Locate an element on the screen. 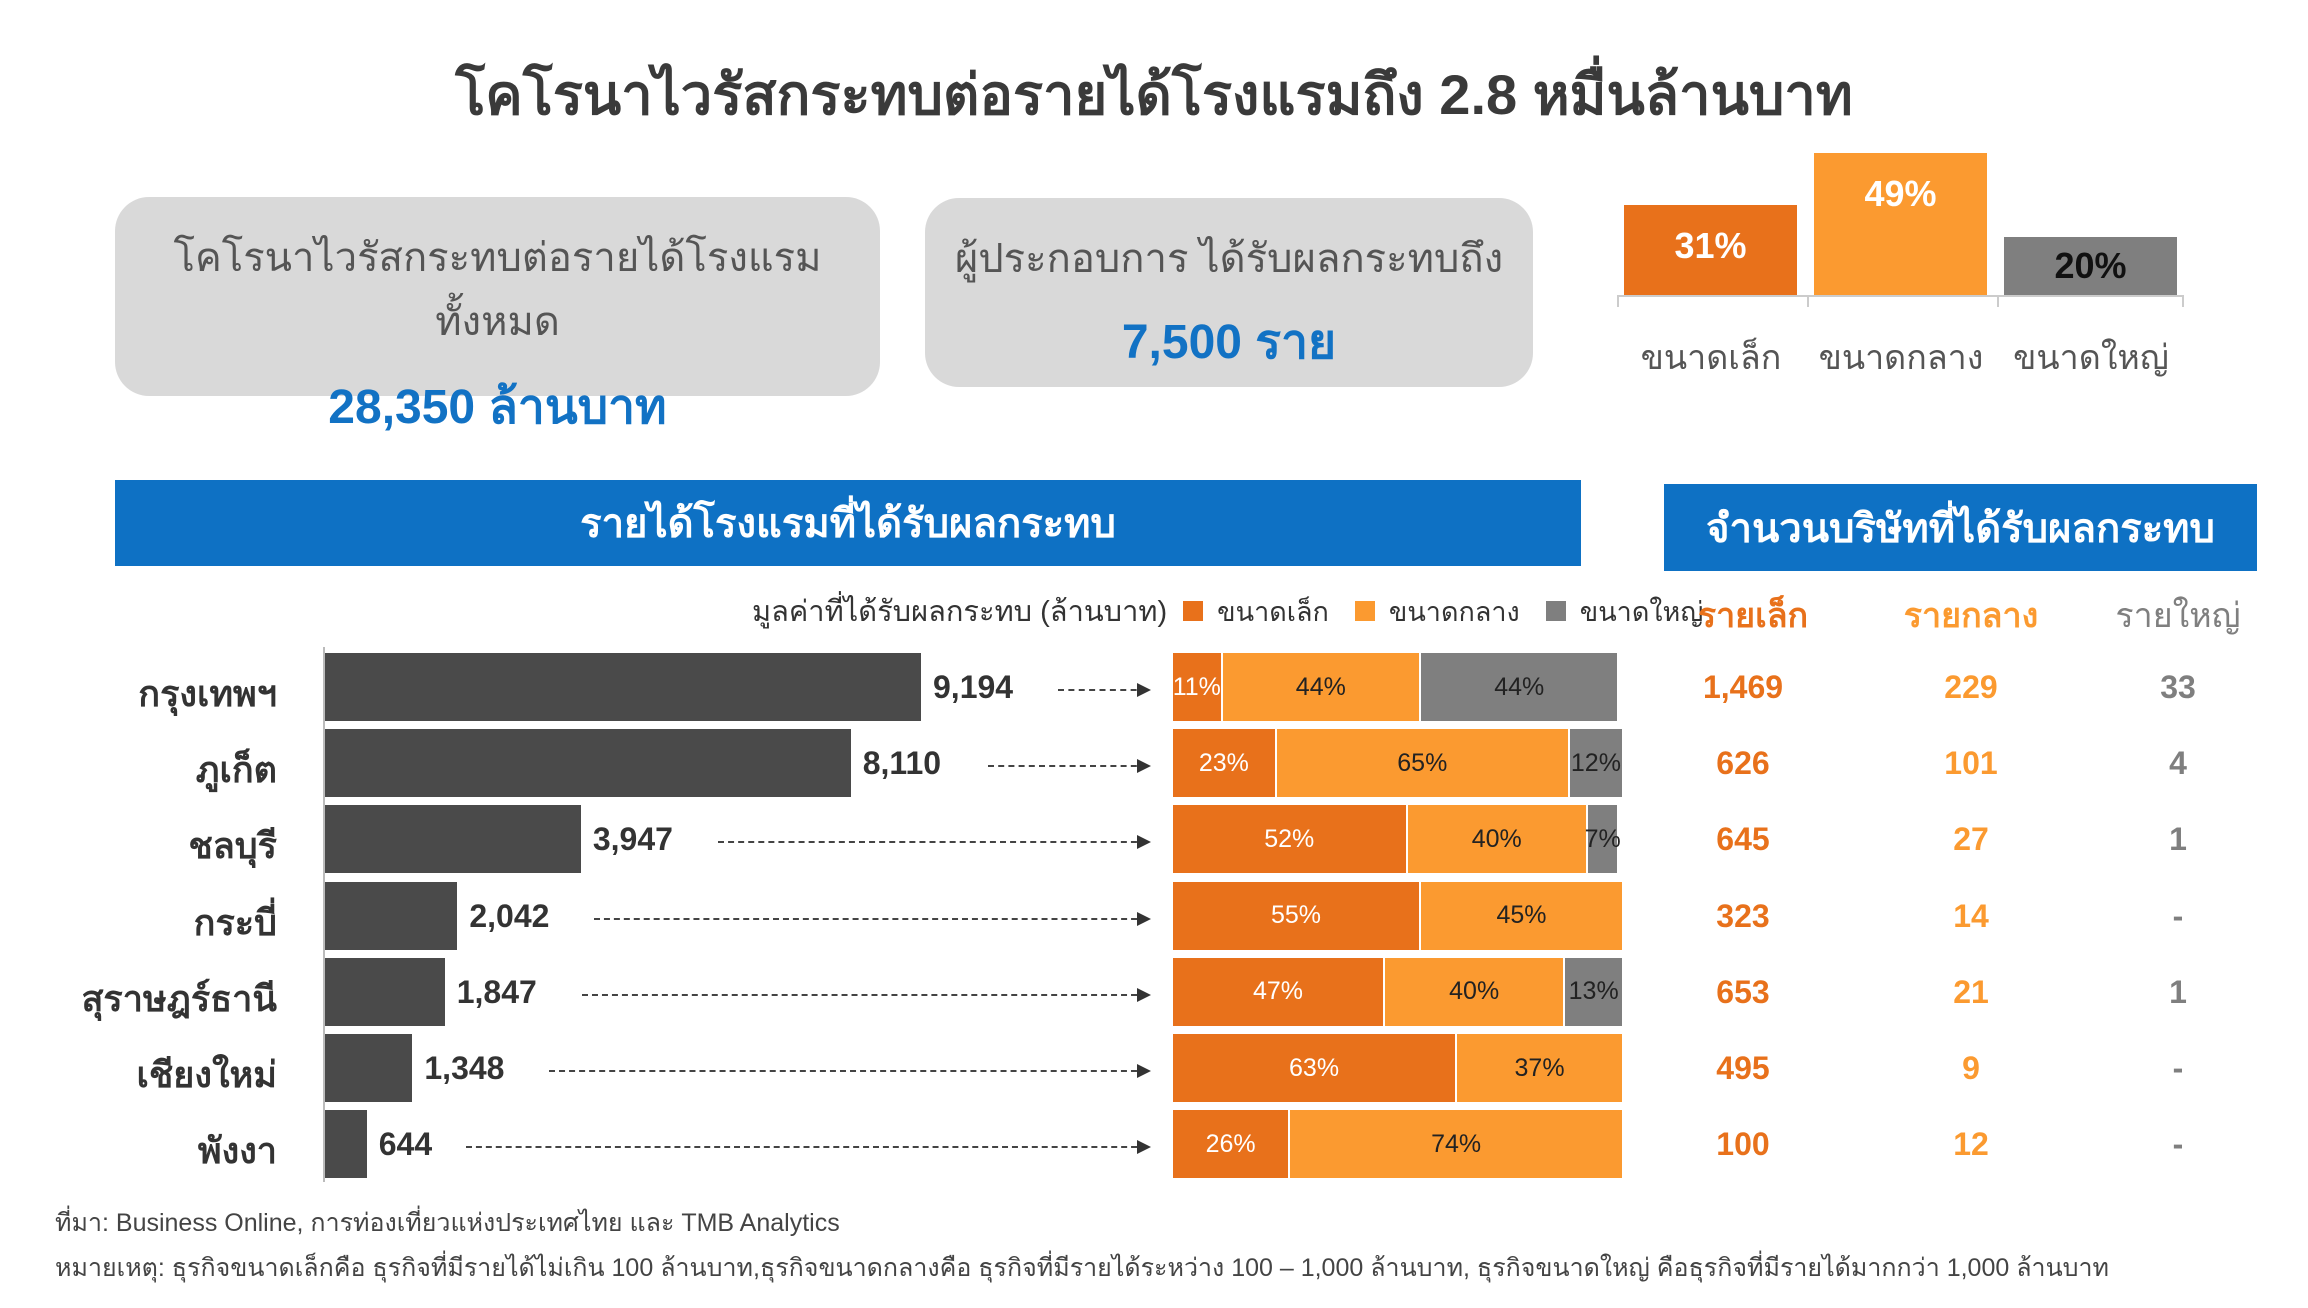 Image resolution: width=2308 pixels, height=1308 pixels. stack-segment: 23% is located at coordinates (1225, 763).